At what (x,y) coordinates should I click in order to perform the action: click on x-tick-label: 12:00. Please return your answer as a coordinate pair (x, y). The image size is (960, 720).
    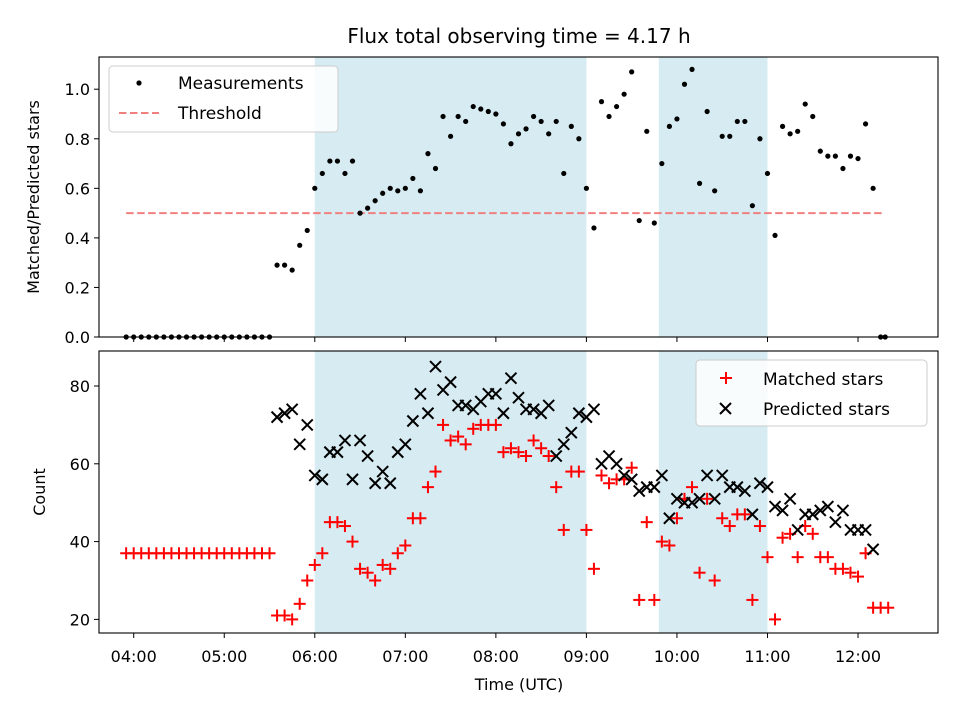
    Looking at the image, I should click on (858, 656).